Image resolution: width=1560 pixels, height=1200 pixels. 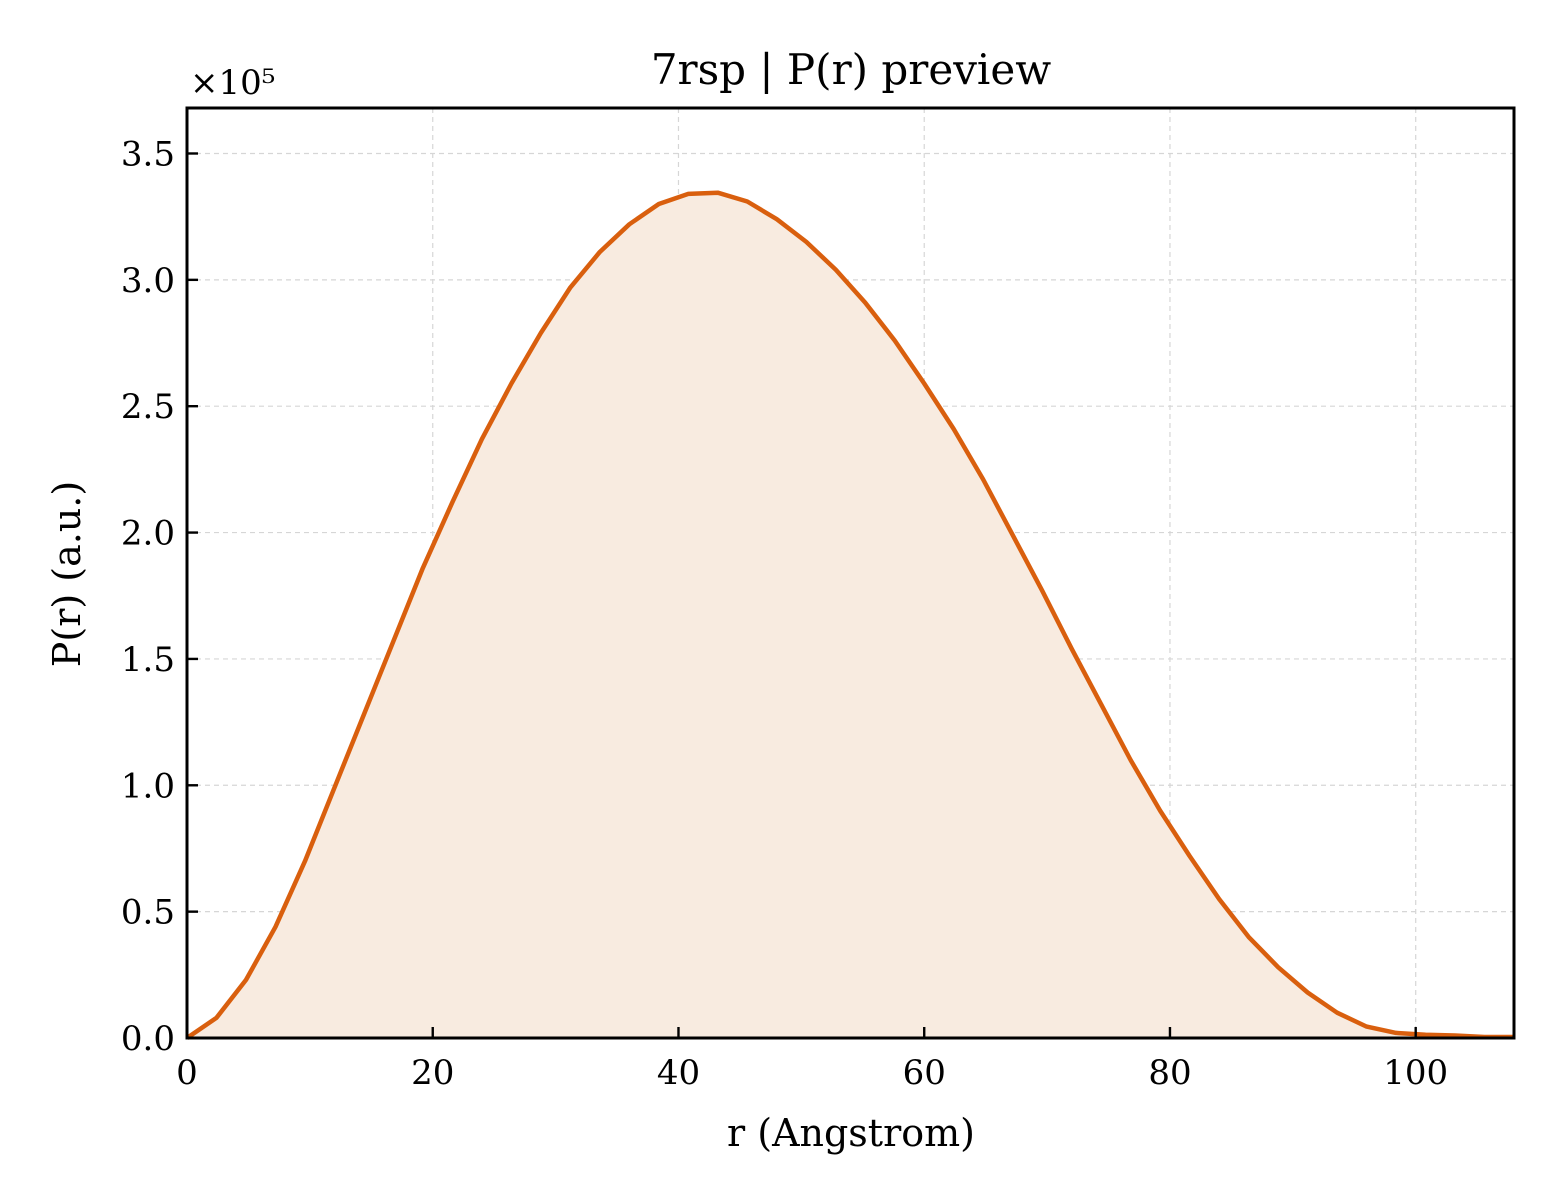 I want to click on y-tick-label: 3.0, so click(x=148, y=281).